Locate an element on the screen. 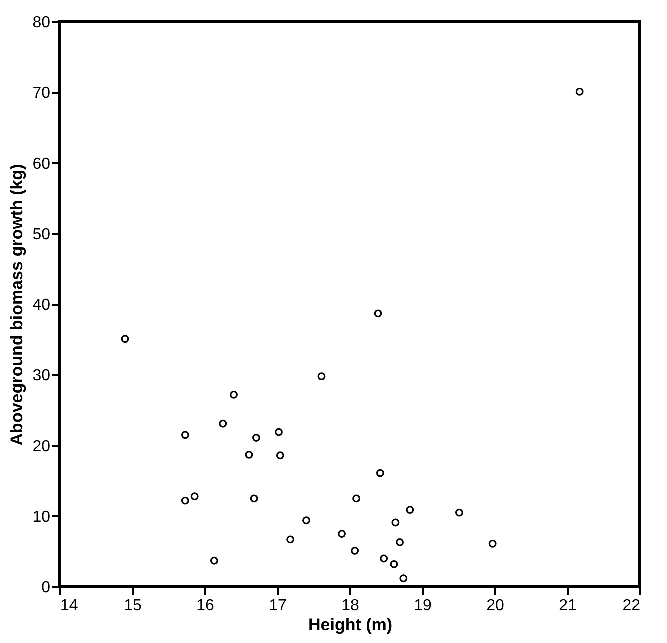 This screenshot has width=667, height=643. y-tick-label: 80 is located at coordinates (41, 23).